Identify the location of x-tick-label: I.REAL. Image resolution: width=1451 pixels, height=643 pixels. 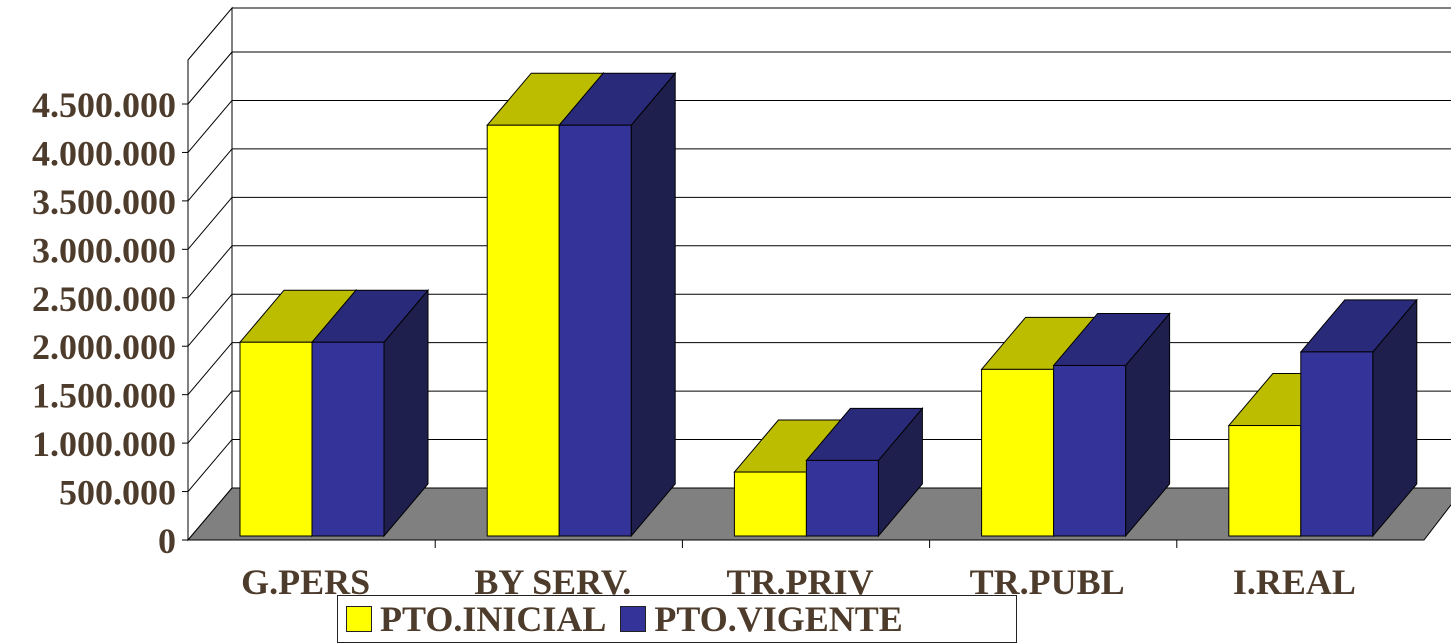
(1294, 582).